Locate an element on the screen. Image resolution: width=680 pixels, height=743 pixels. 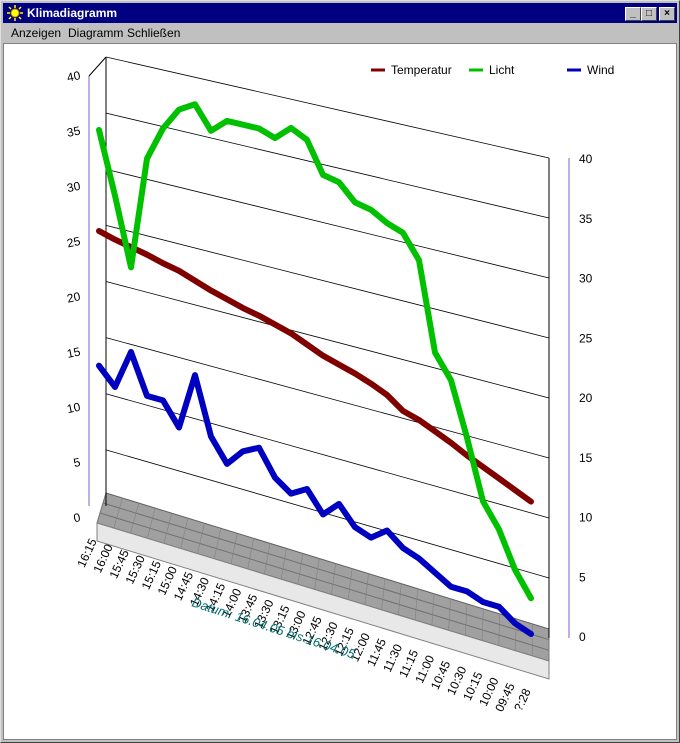
window-title: Klimadiagramm is located at coordinates (72, 13).